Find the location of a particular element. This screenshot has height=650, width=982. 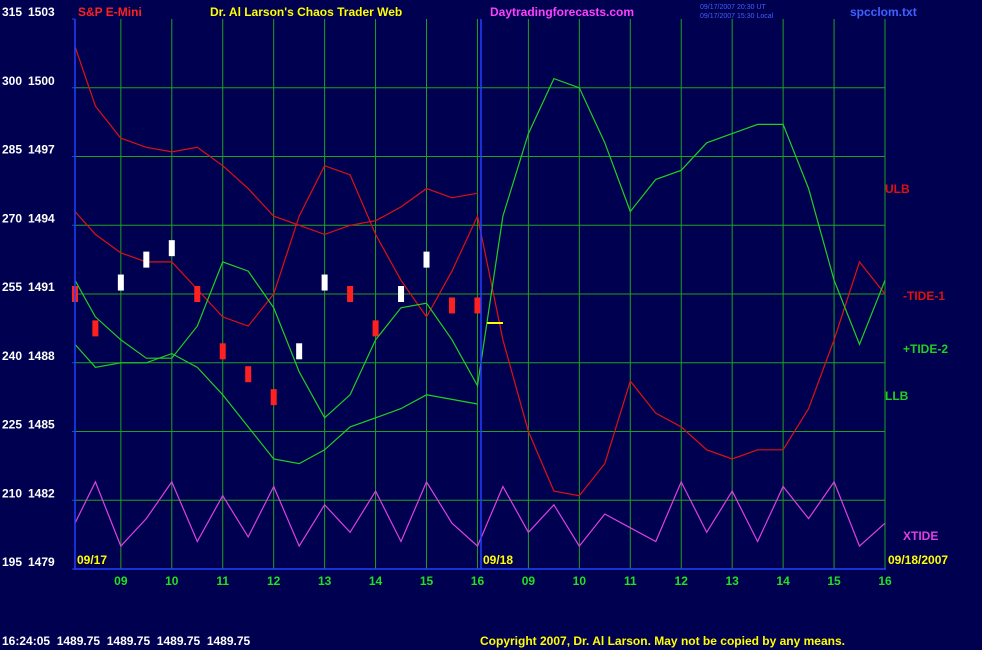

site: Daytradingforecasts.com is located at coordinates (562, 12).